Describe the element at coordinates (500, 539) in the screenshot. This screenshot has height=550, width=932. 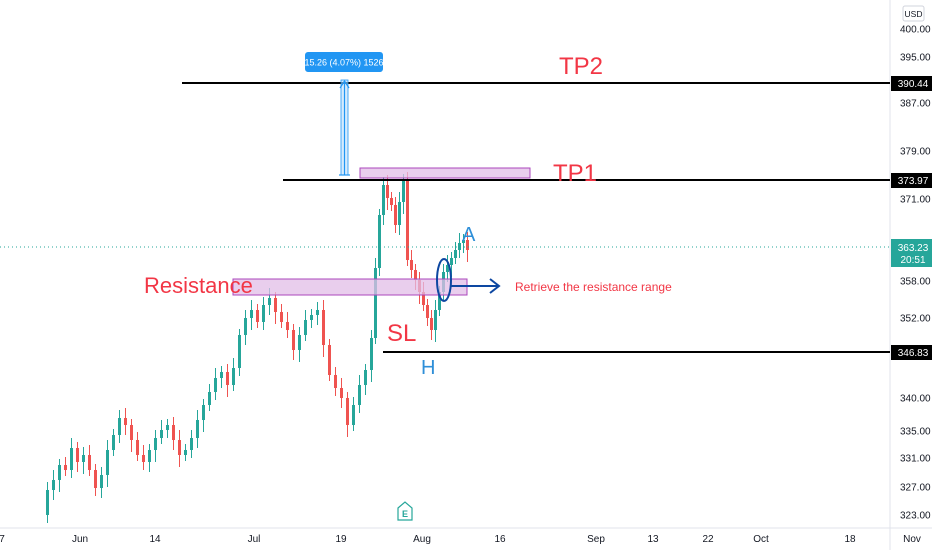
I see `x-tick-label: 16` at that location.